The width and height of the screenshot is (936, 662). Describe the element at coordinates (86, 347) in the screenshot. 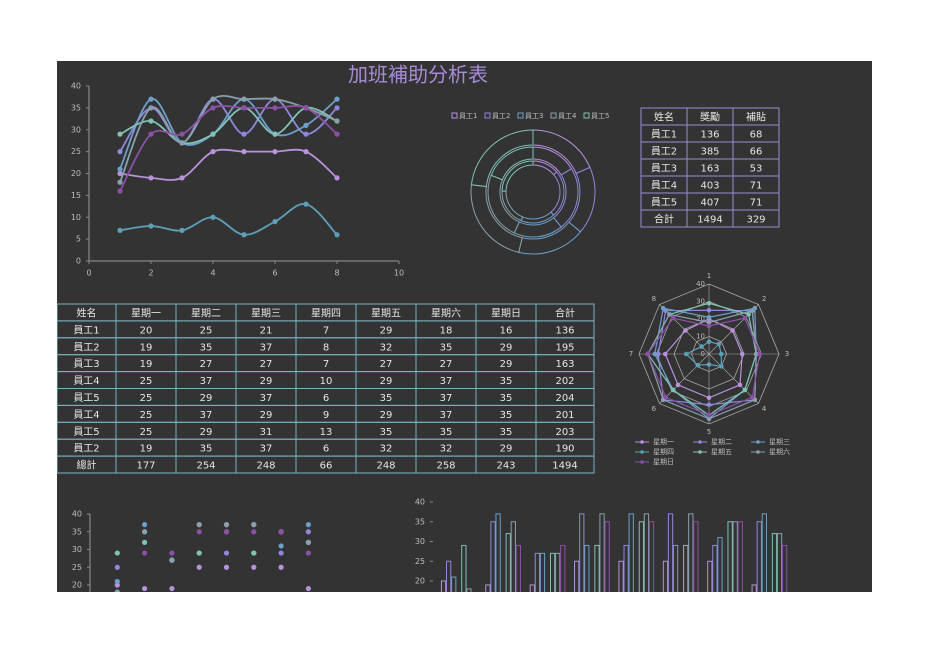

I see `table-text: 員工2` at that location.